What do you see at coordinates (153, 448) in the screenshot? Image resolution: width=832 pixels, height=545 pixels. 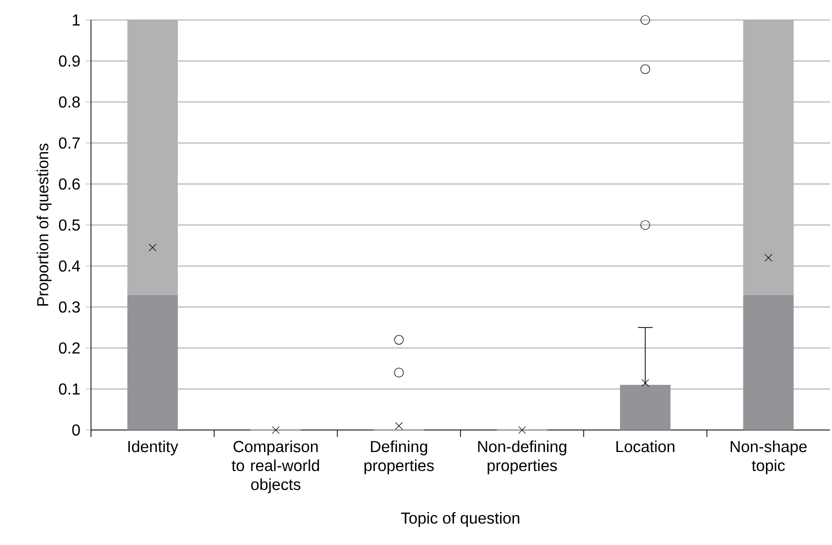 I see `x-tick-label: Identity` at bounding box center [153, 448].